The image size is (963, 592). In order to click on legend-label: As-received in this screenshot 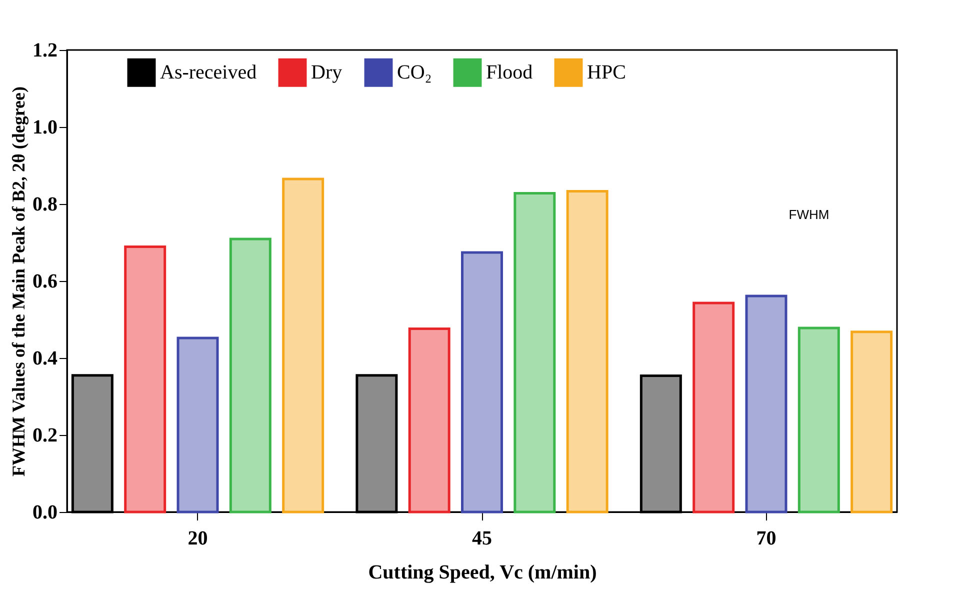, I will do `click(208, 73)`.